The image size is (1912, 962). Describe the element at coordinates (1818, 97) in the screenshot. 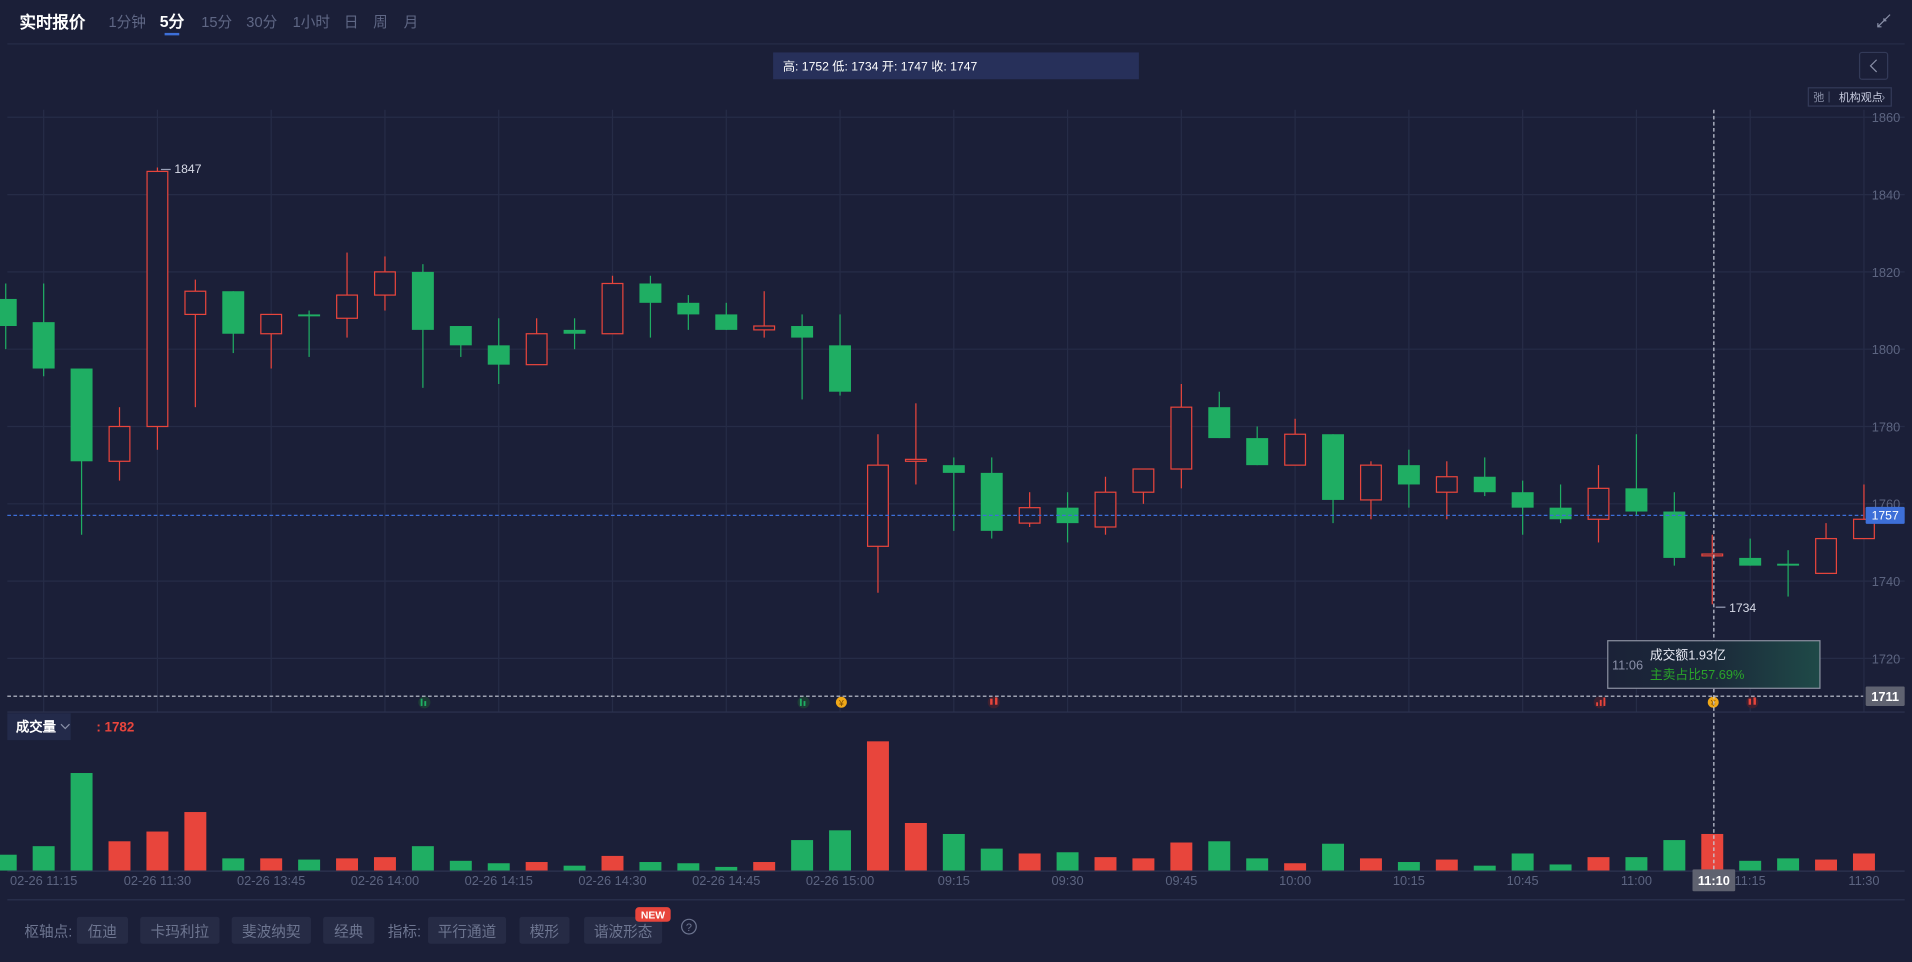

I see `badge-icon: 弛` at that location.